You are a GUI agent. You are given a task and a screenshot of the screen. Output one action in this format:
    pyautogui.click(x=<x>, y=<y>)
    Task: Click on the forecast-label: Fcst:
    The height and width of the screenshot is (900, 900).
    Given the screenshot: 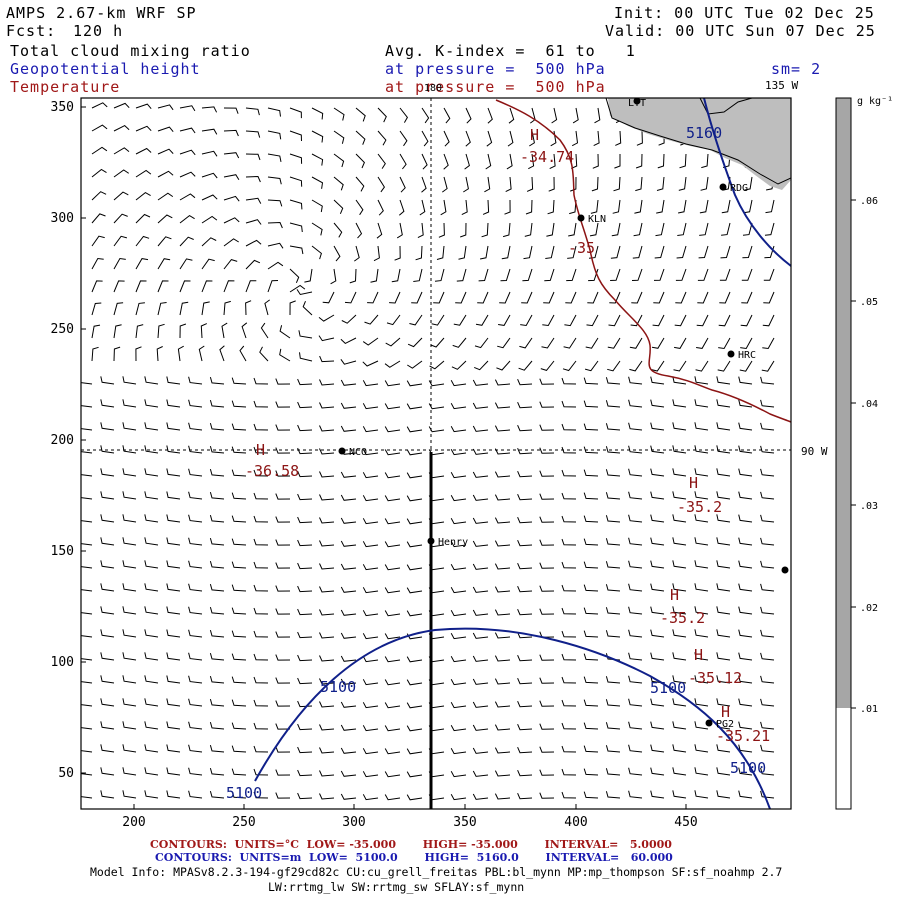 What is the action you would take?
    pyautogui.click(x=31, y=31)
    